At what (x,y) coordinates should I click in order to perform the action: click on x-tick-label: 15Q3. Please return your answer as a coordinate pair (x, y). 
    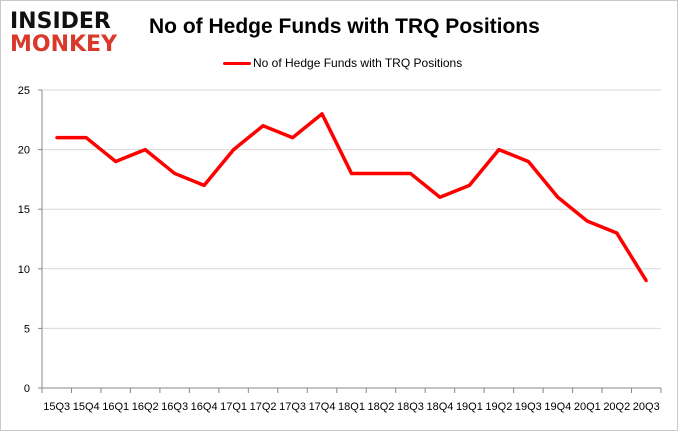
    Looking at the image, I should click on (56, 407).